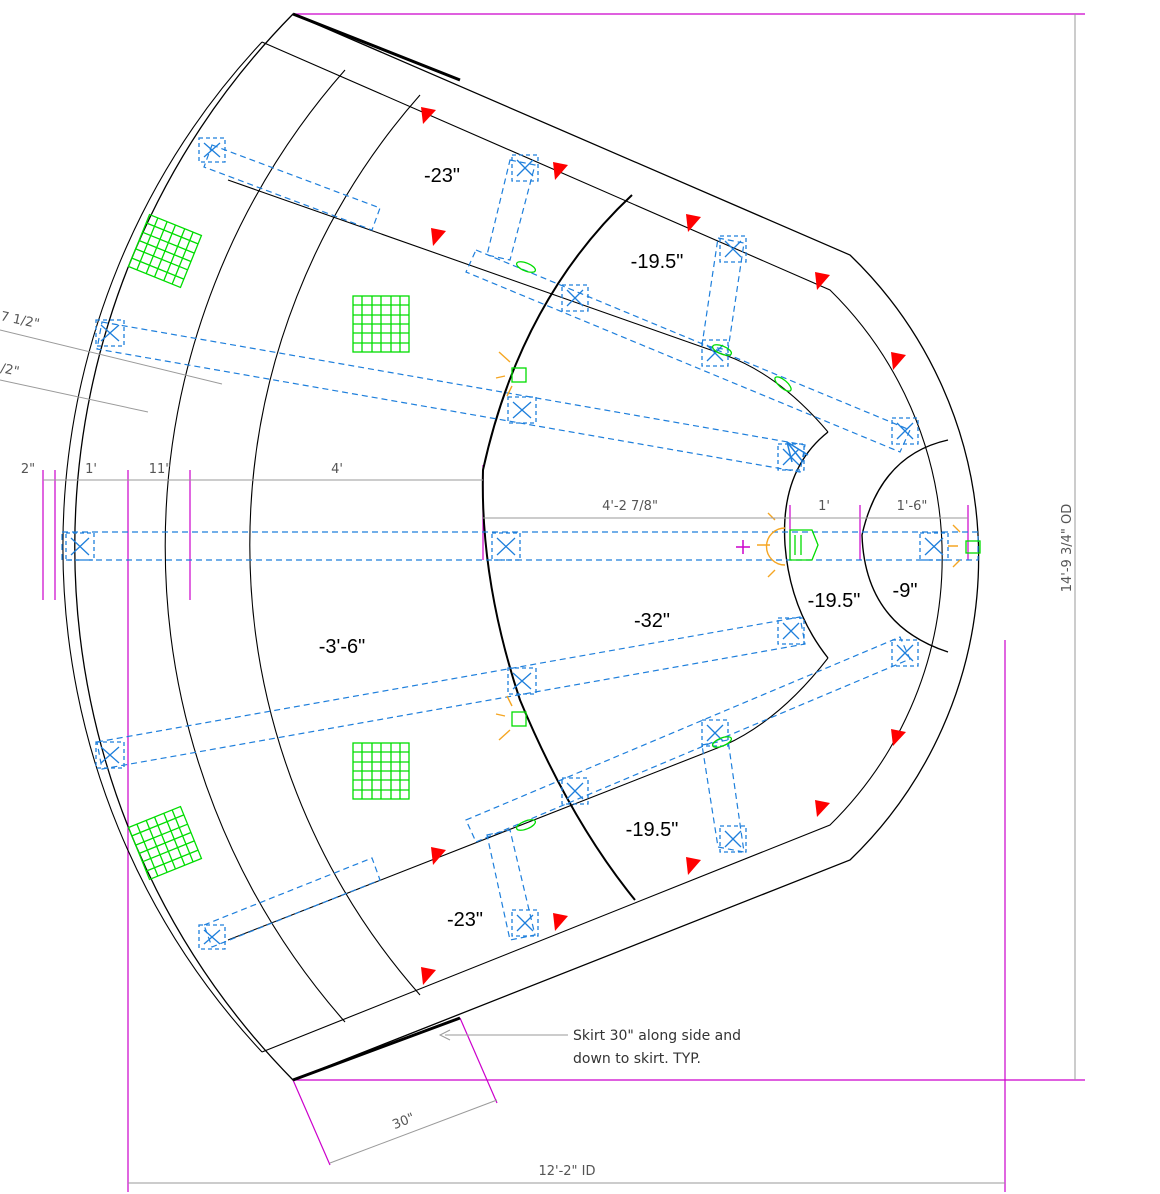  Describe the element at coordinates (337, 469) in the screenshot. I see `dim-4ft: 4'` at that location.